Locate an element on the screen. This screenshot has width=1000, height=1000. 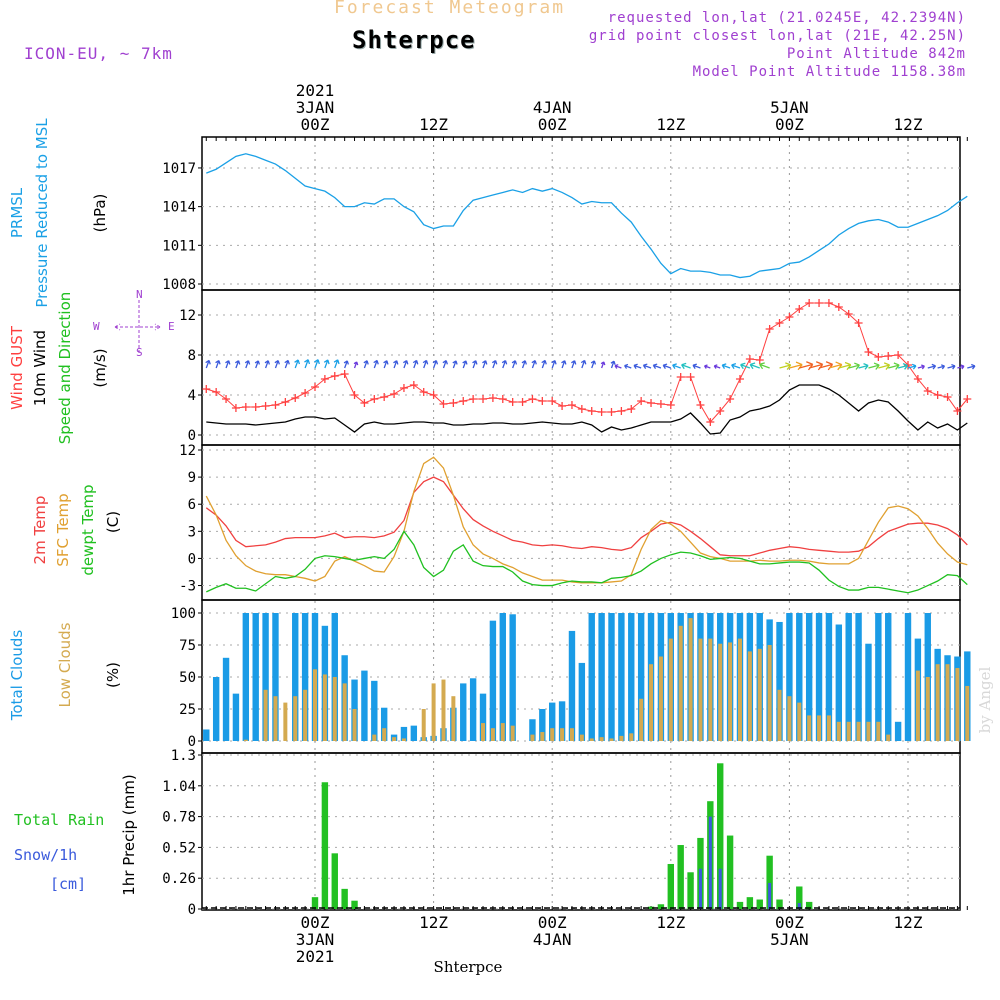
ytick-label: 9 is located at coordinates (192, 478).